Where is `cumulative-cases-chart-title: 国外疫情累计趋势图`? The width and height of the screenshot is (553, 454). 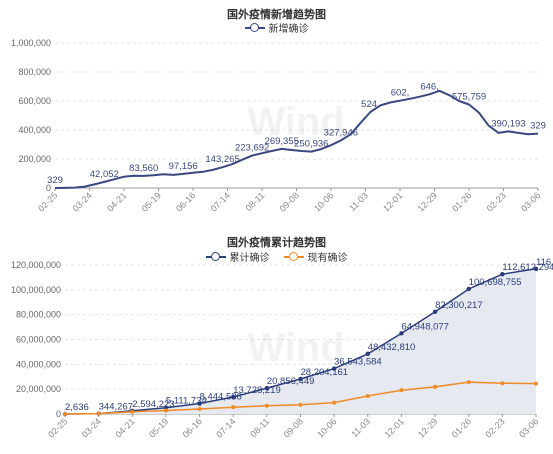
cumulative-cases-chart-title: 国外疫情累计趋势图 is located at coordinates (276, 243).